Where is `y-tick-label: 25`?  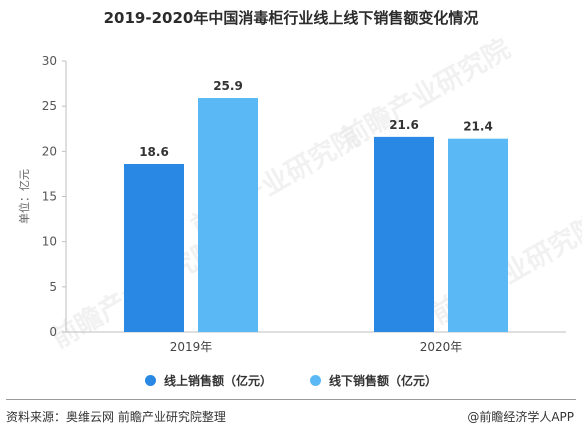 y-tick-label: 25 is located at coordinates (49, 106).